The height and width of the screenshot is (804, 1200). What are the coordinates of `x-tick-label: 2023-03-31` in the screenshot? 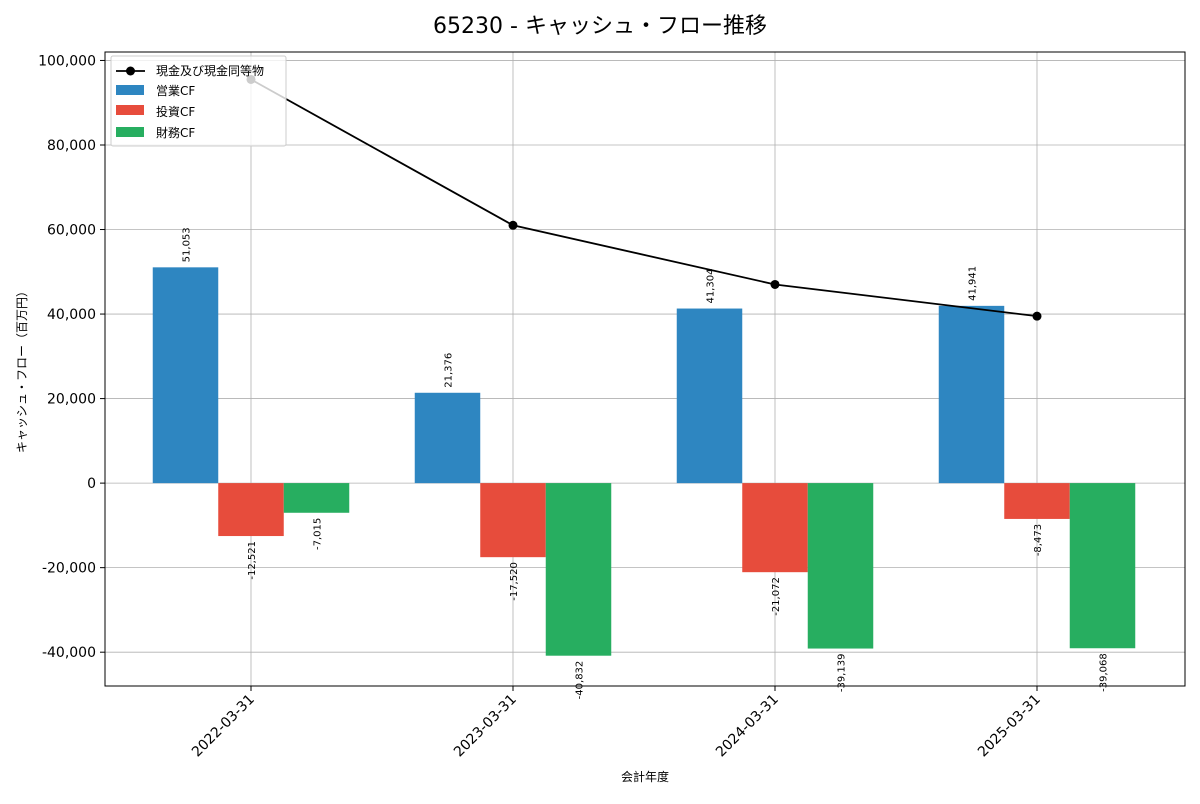 It's located at (485, 726).